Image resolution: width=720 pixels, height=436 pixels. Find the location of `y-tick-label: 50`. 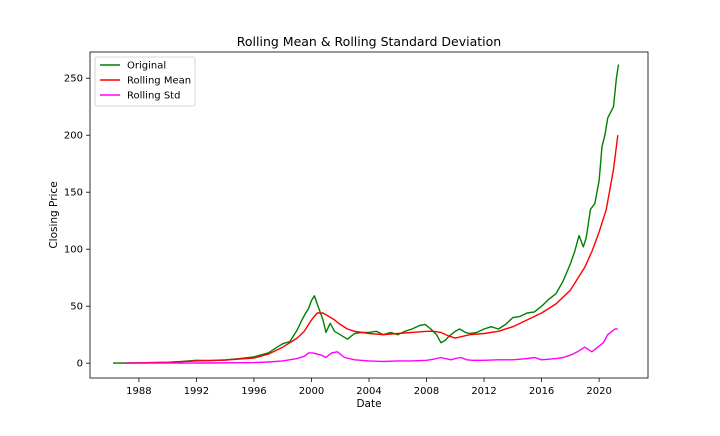

y-tick-label: 50 is located at coordinates (76, 307).